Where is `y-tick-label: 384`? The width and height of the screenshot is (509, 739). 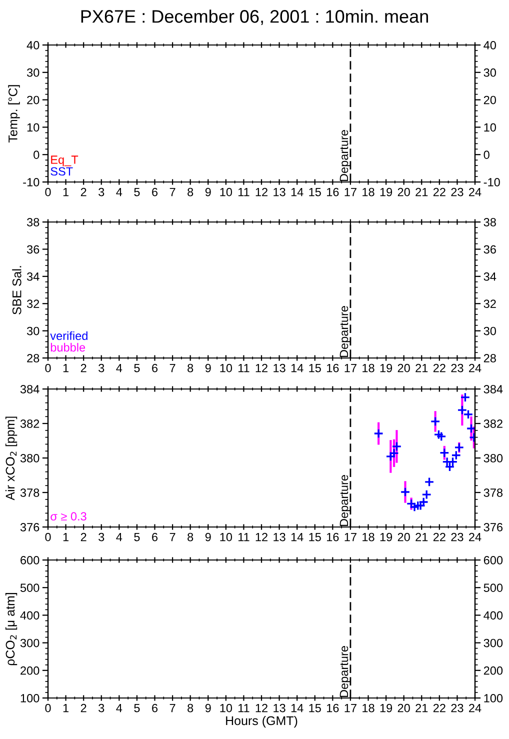
y-tick-label: 384 is located at coordinates (30, 389).